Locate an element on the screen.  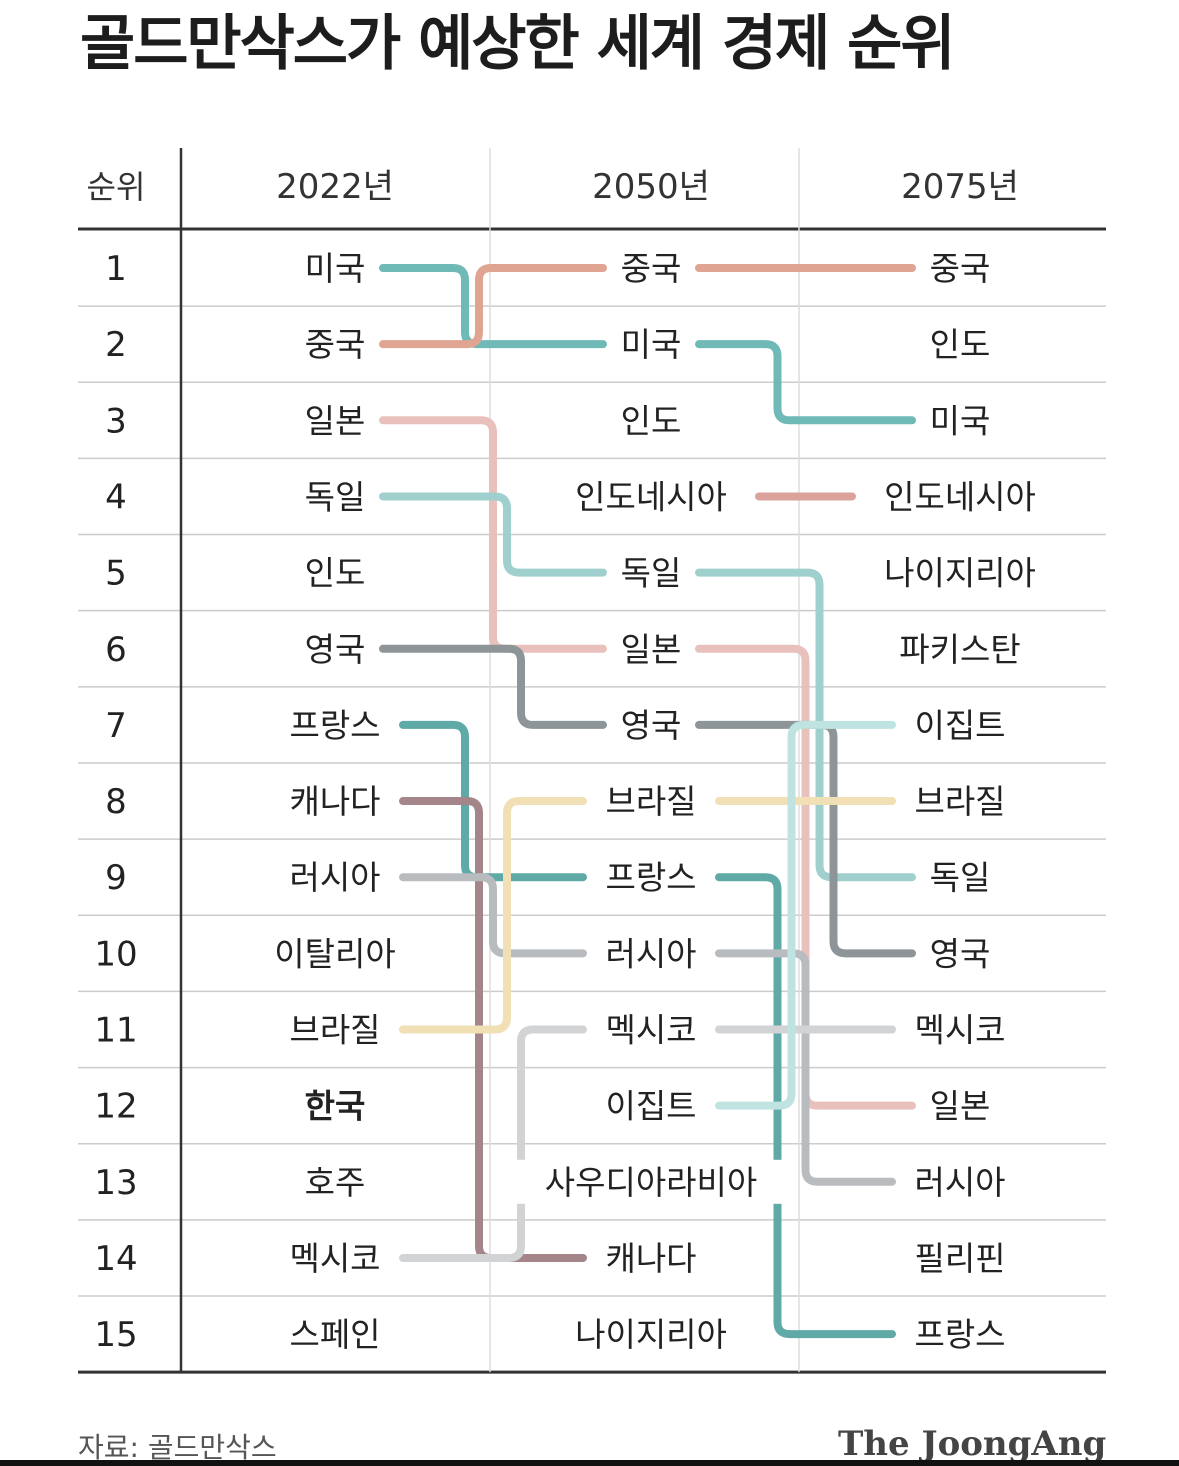
year-header: 2022년 is located at coordinates (335, 187).